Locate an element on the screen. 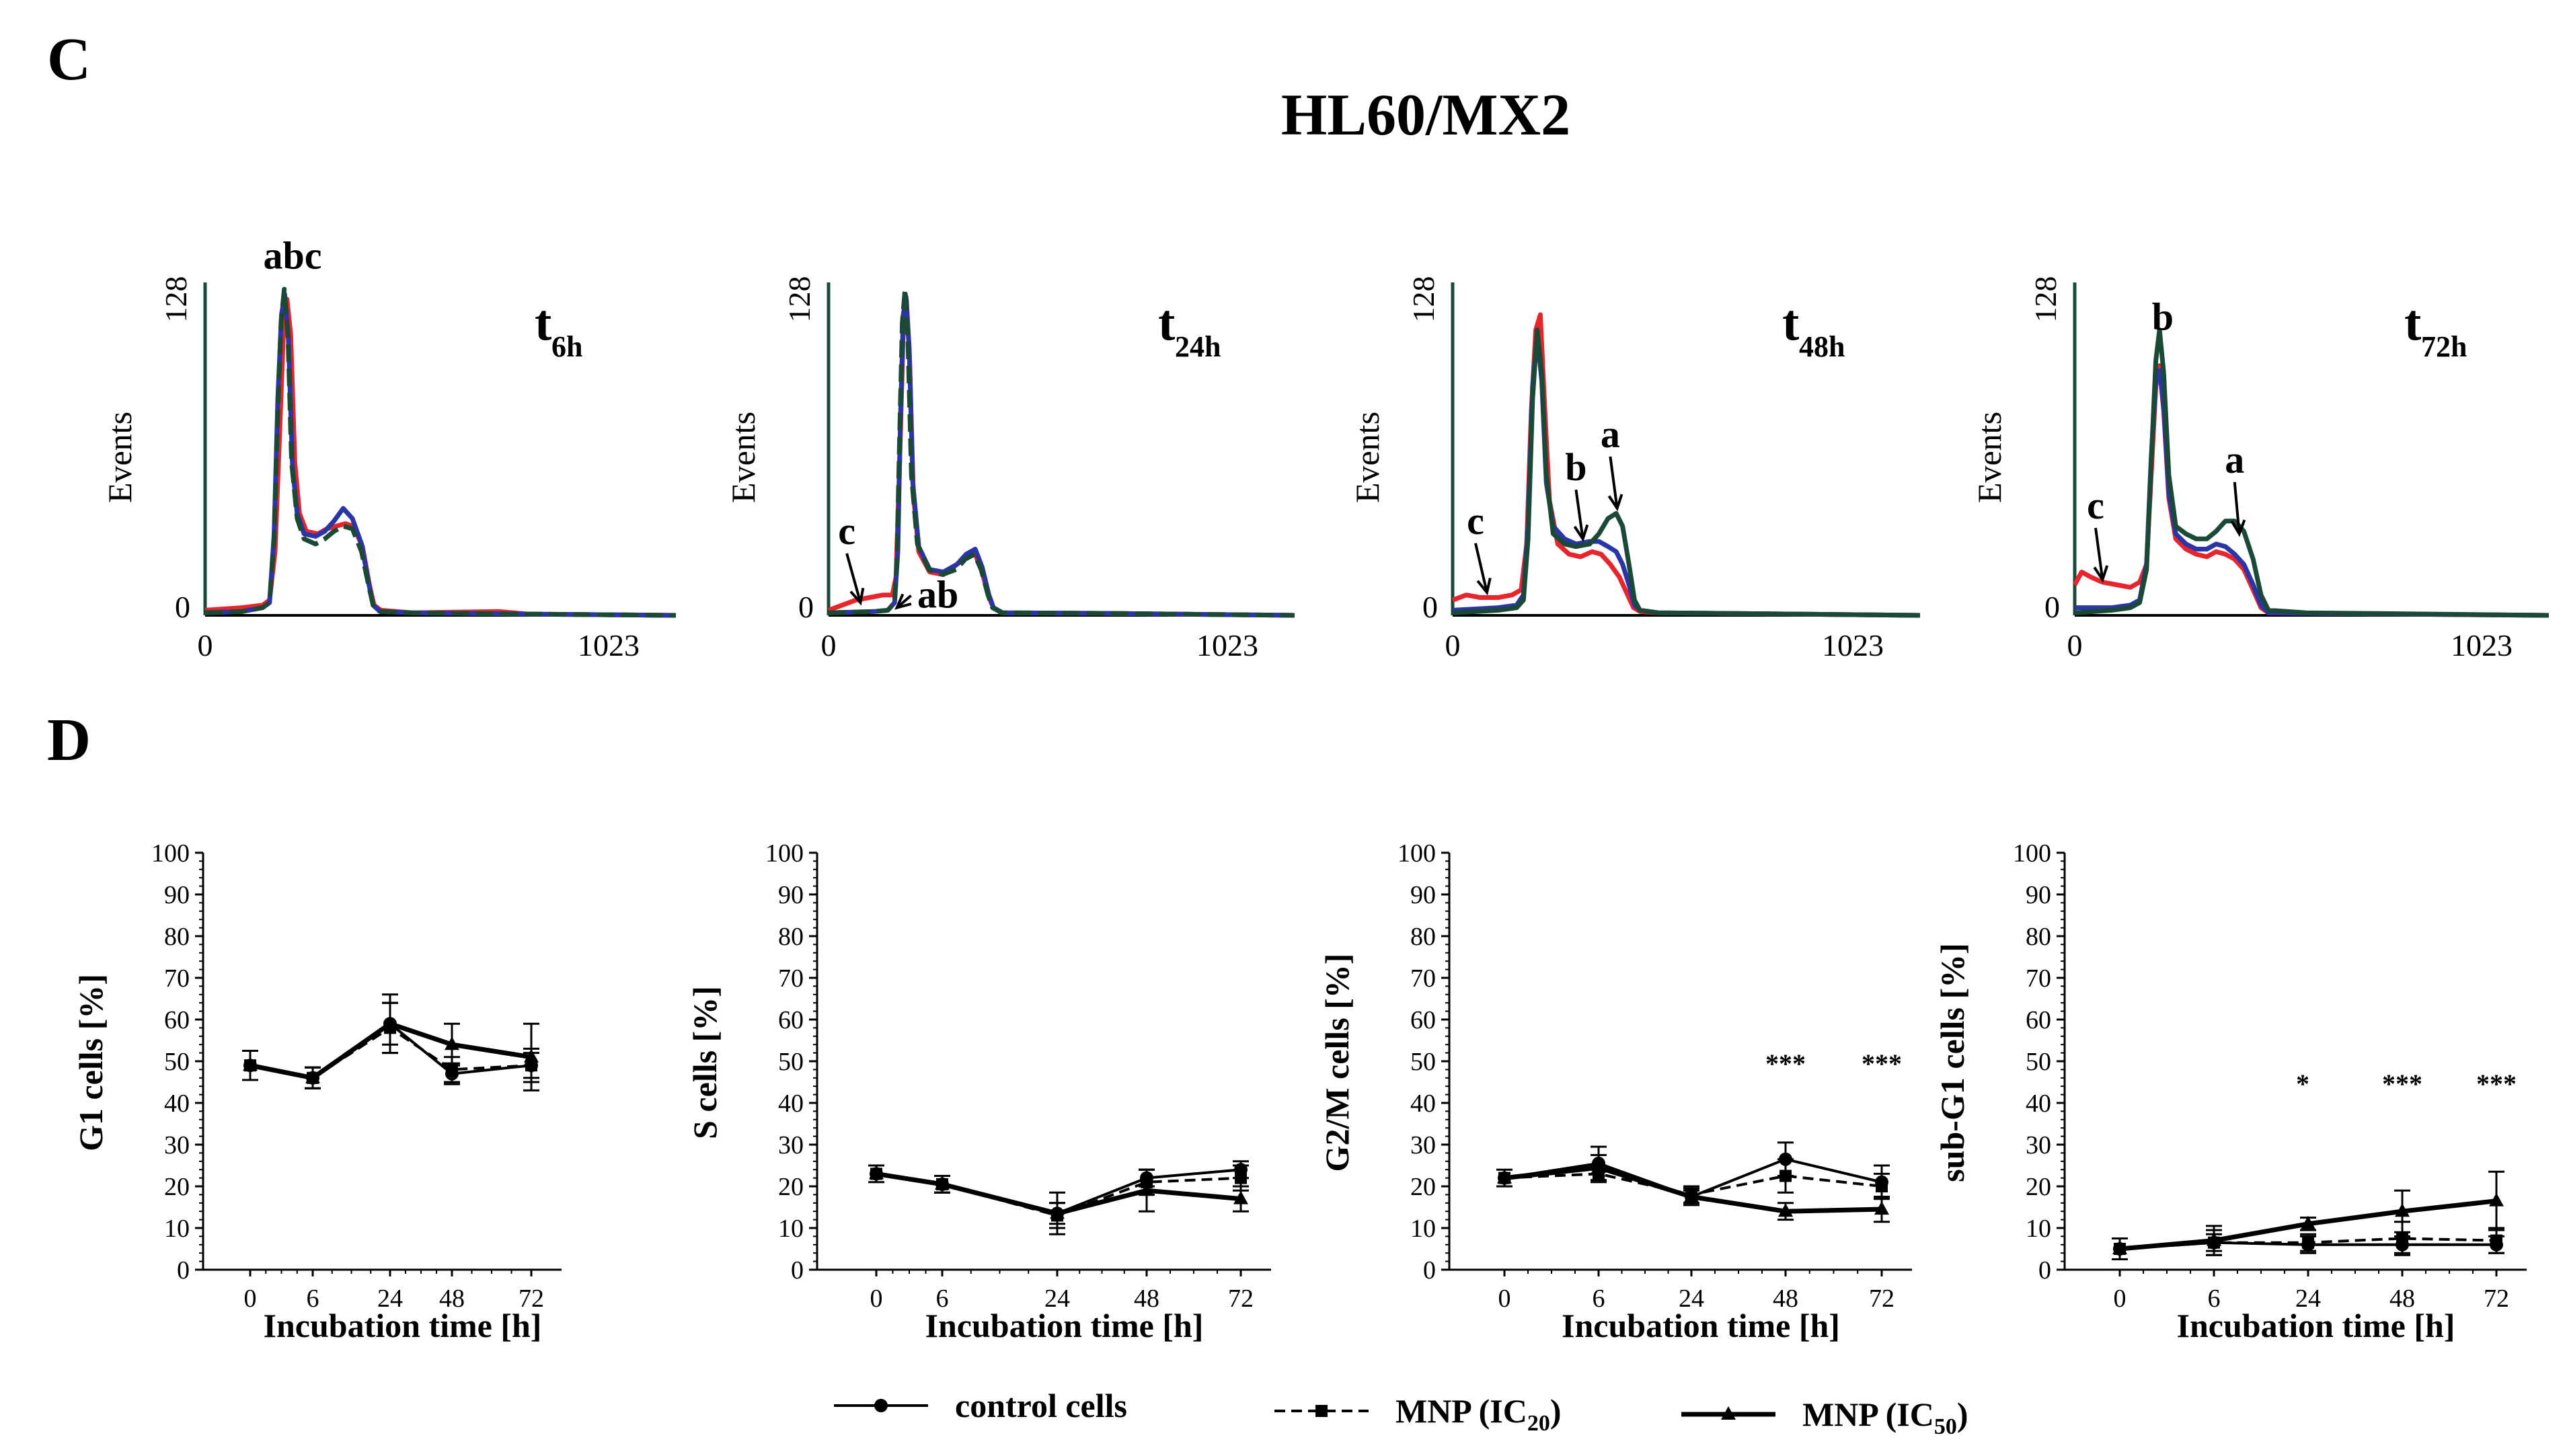 The height and width of the screenshot is (1456, 2565). legend-label-main: MNP (IC is located at coordinates (1868, 1414).